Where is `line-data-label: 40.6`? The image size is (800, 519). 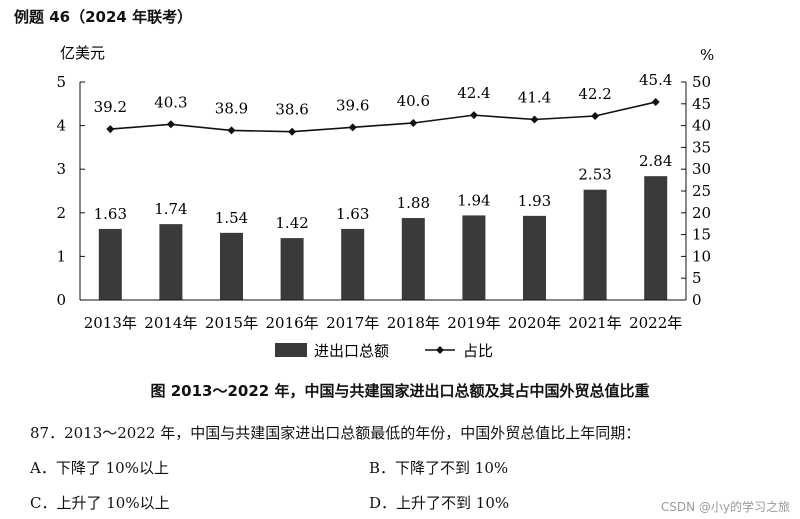
line-data-label: 40.6 is located at coordinates (413, 101).